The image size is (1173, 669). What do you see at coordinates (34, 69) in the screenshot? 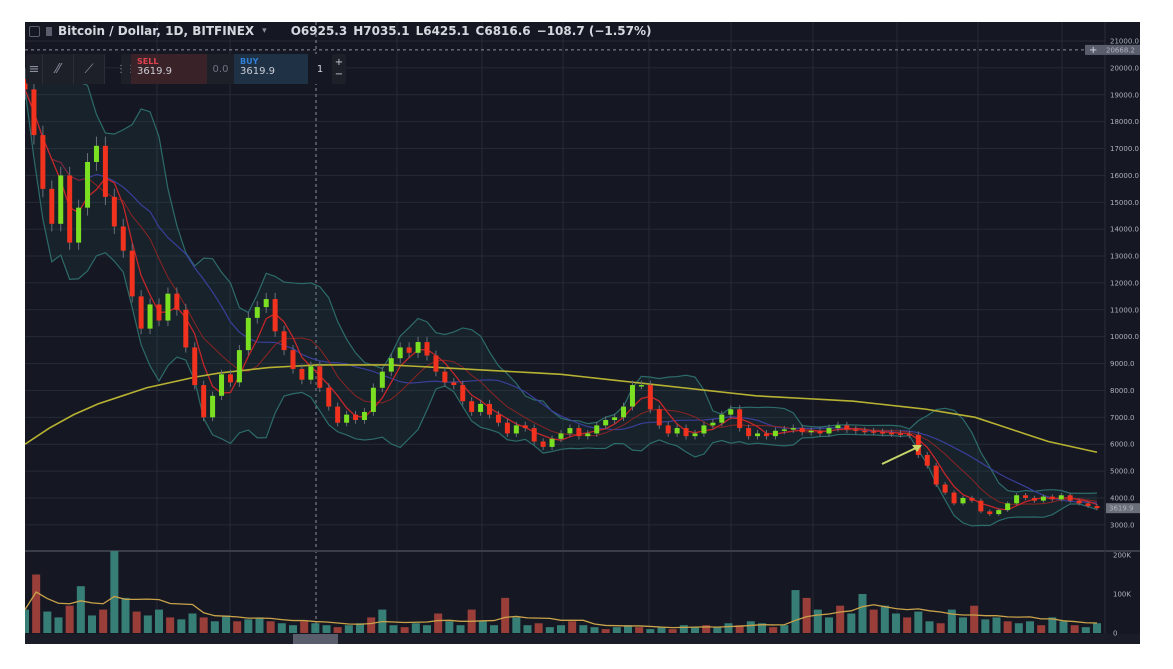
I see `drag-handle-icon: ≡` at bounding box center [34, 69].